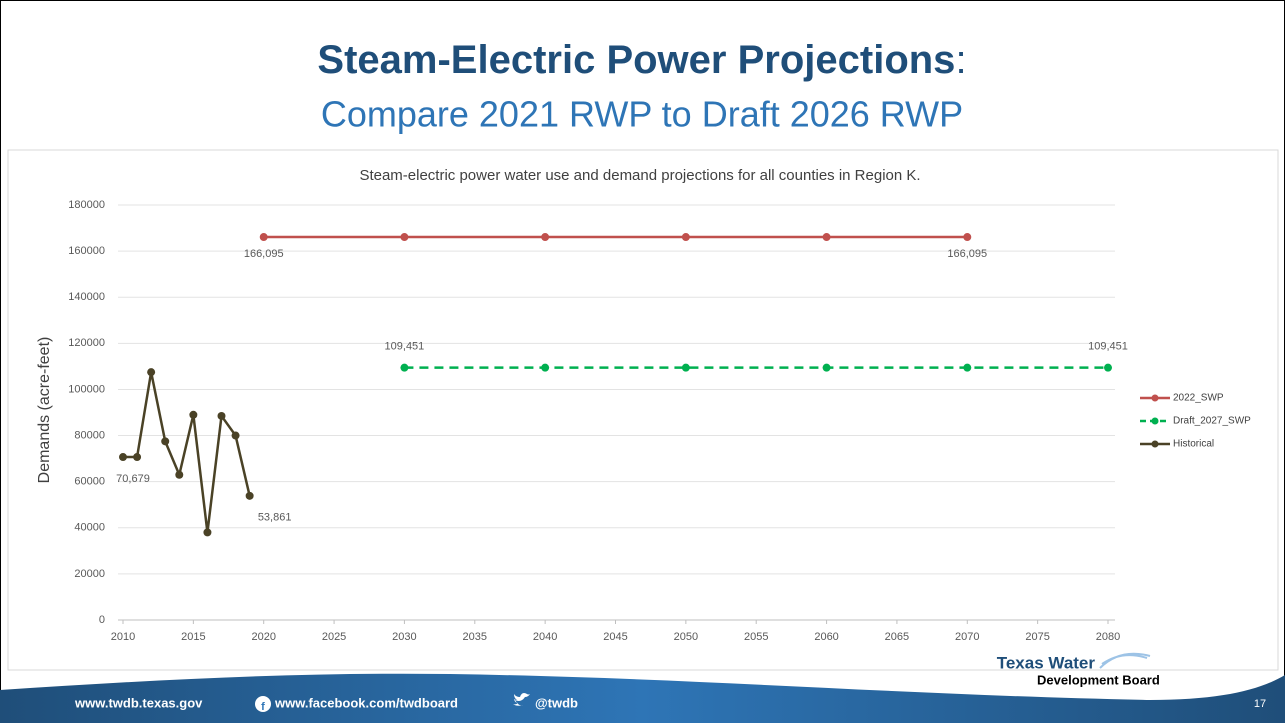 The height and width of the screenshot is (723, 1285). I want to click on footer-website: www.twdb.texas.gov, so click(138, 702).